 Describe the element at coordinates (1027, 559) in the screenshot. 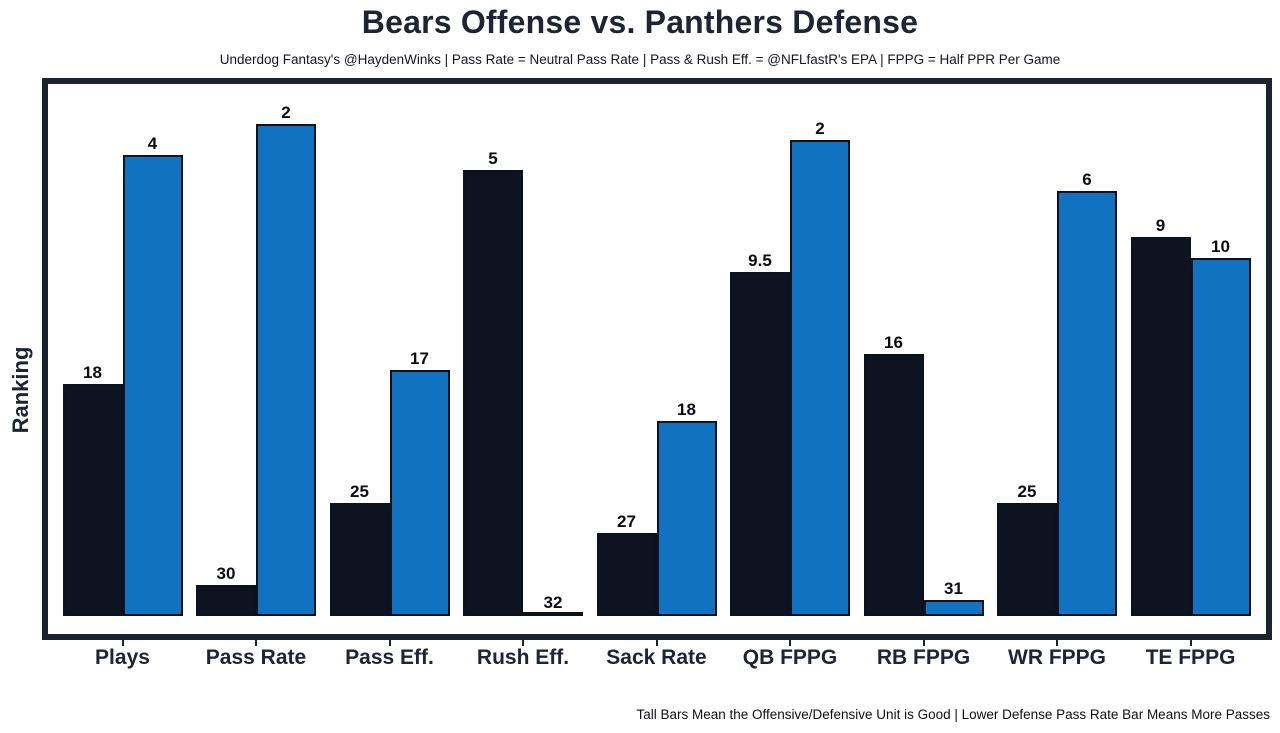

I see `bar-bears-offense-wr-fppg` at that location.